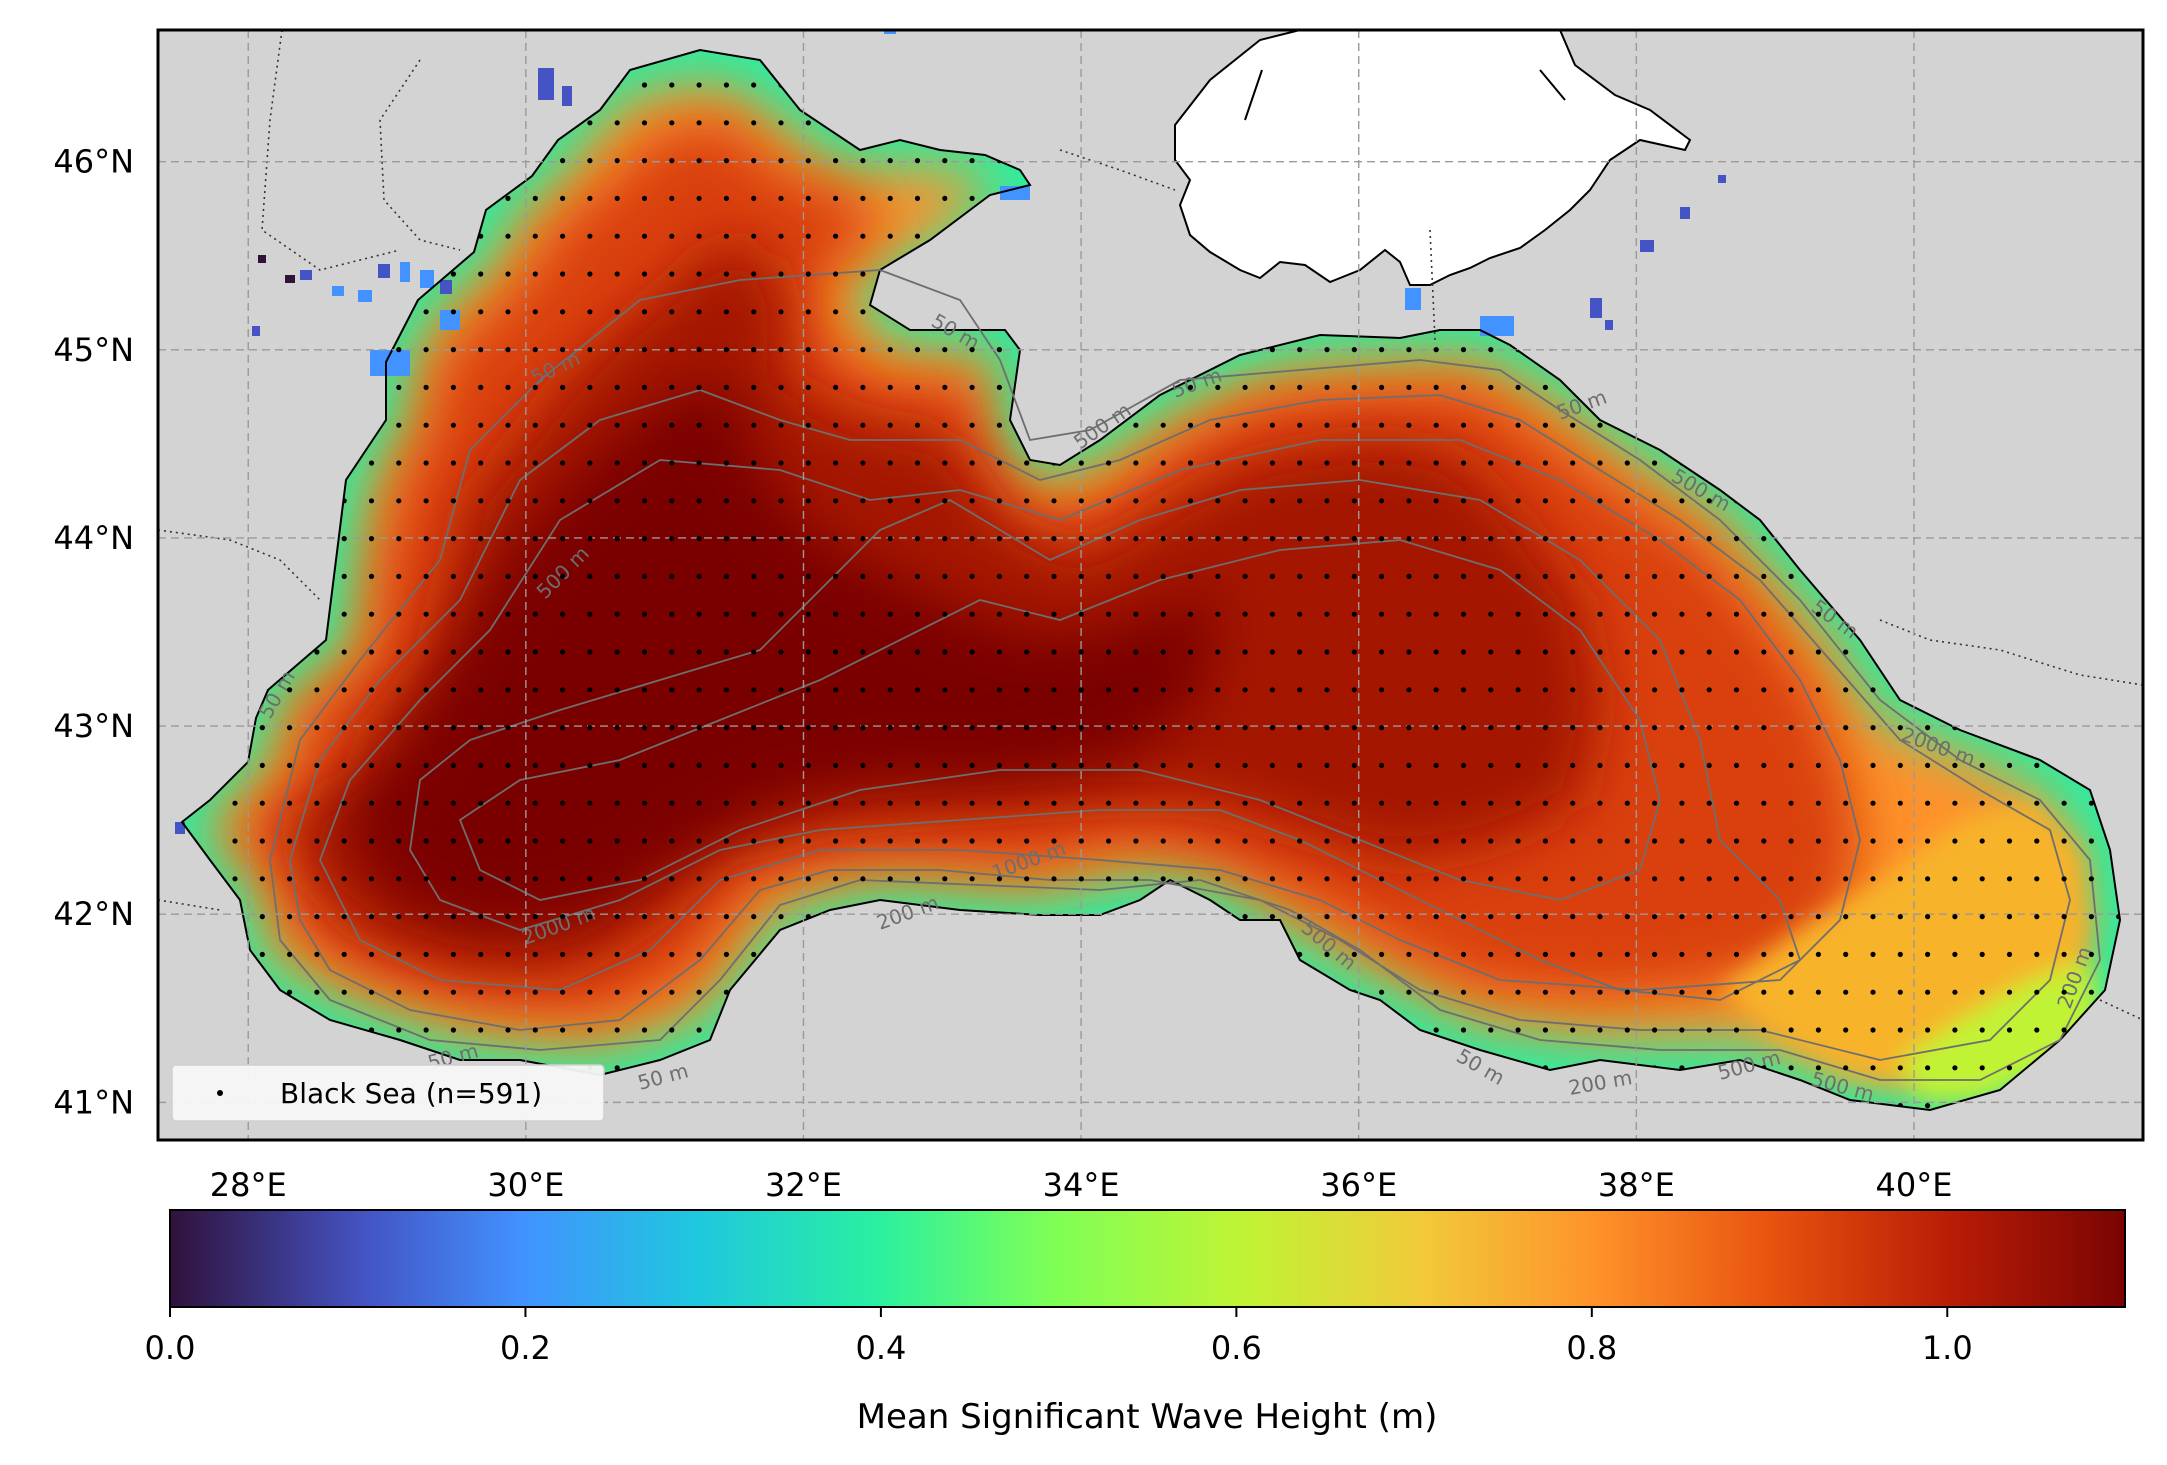 The width and height of the screenshot is (2167, 1465). What do you see at coordinates (220, 1093) in the screenshot?
I see `legend-marker` at bounding box center [220, 1093].